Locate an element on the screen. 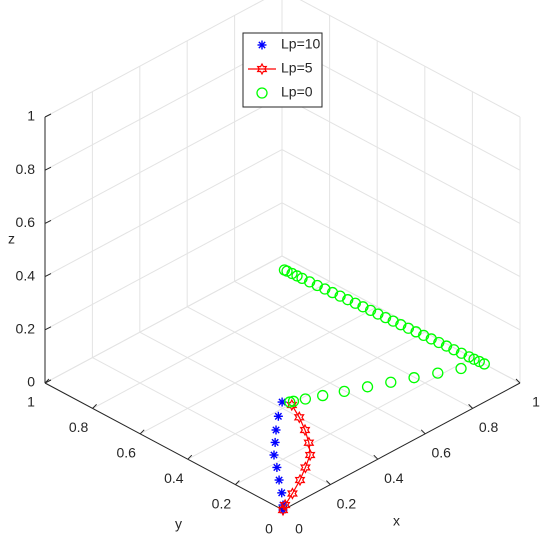  legend-box is located at coordinates (282, 70).